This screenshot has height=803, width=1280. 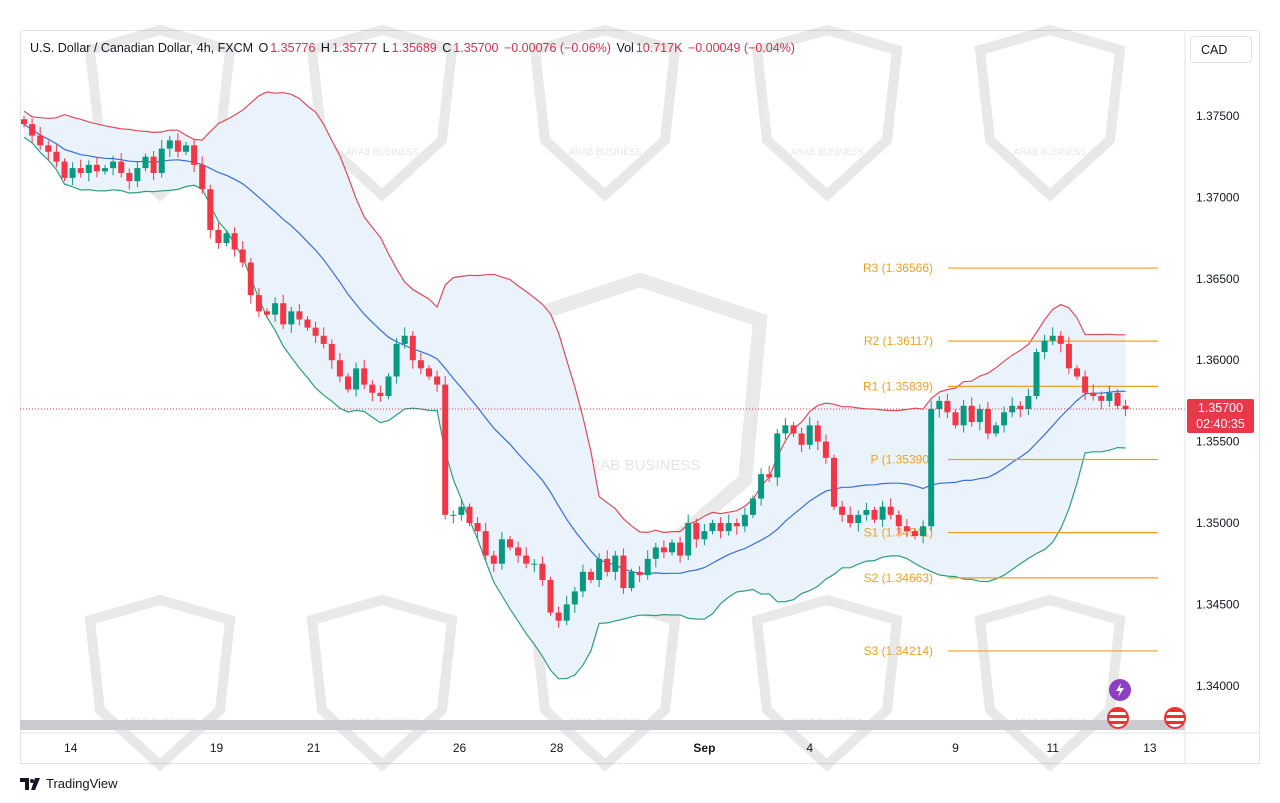 I want to click on currency-button: CAD, so click(x=1221, y=49).